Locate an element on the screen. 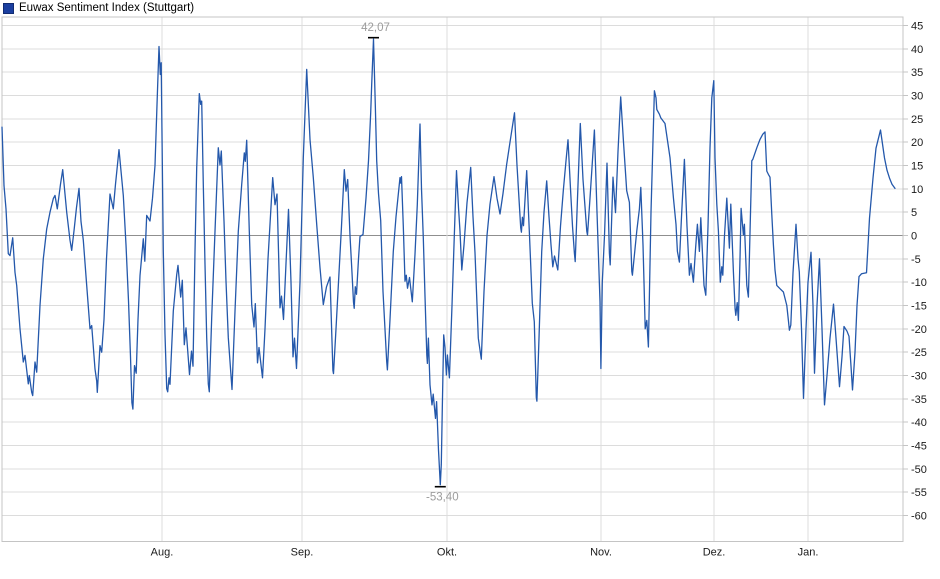 This screenshot has height=579, width=940. annotation-layer: 42,07 -53,40 is located at coordinates (409, 263).